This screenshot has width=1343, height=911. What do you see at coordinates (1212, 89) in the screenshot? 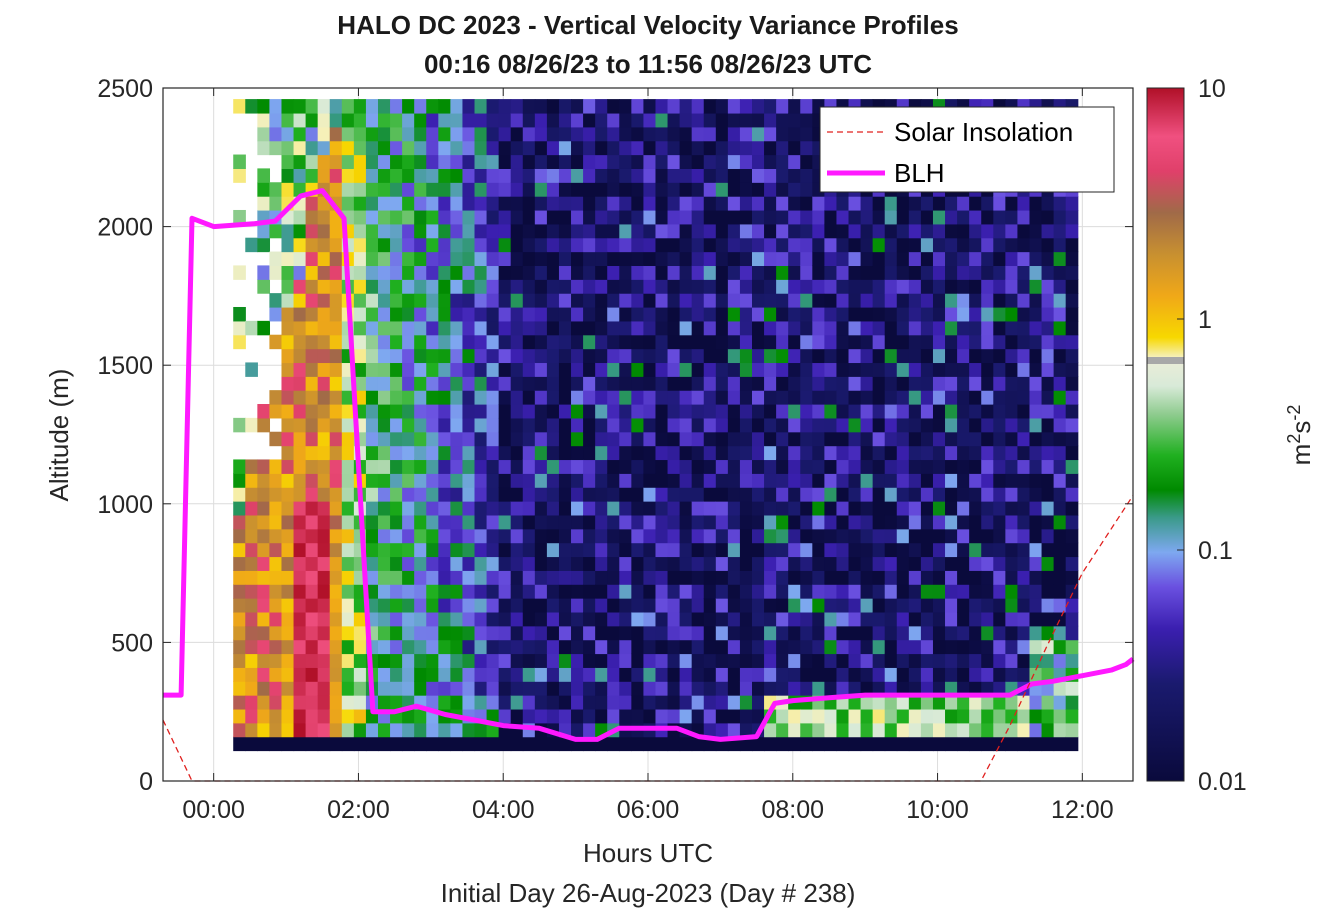
I see `colorbar-tick-label: 10` at bounding box center [1212, 89].